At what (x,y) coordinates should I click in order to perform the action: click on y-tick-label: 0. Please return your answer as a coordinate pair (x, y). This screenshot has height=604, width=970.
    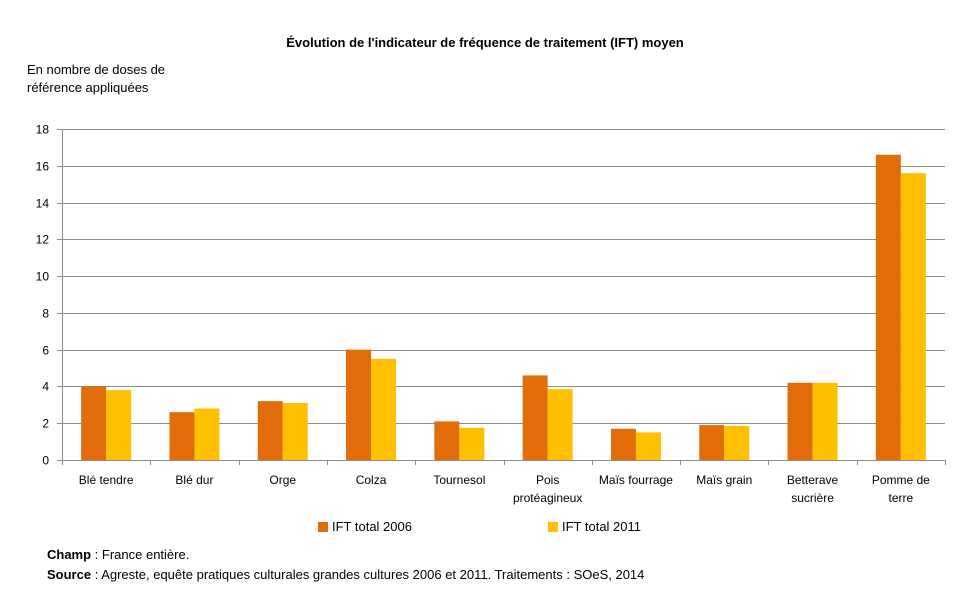
    Looking at the image, I should click on (45, 461).